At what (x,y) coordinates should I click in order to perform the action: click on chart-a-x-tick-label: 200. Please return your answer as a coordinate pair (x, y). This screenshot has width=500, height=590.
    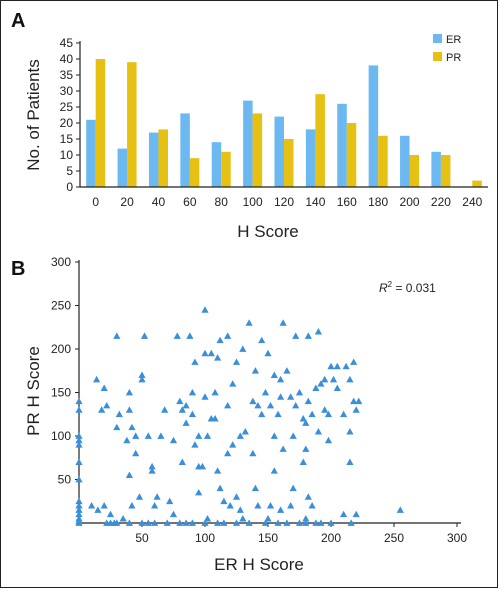
    Looking at the image, I should click on (410, 202).